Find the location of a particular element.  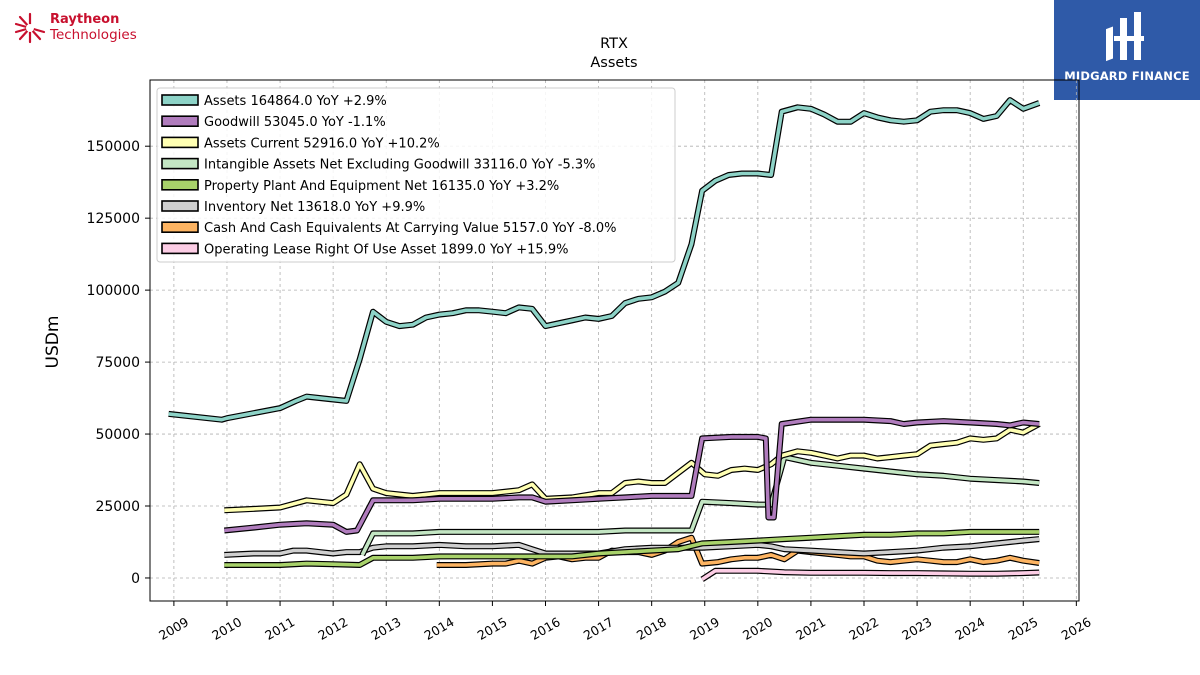

y-tick-label: 100000 is located at coordinates (113, 291).